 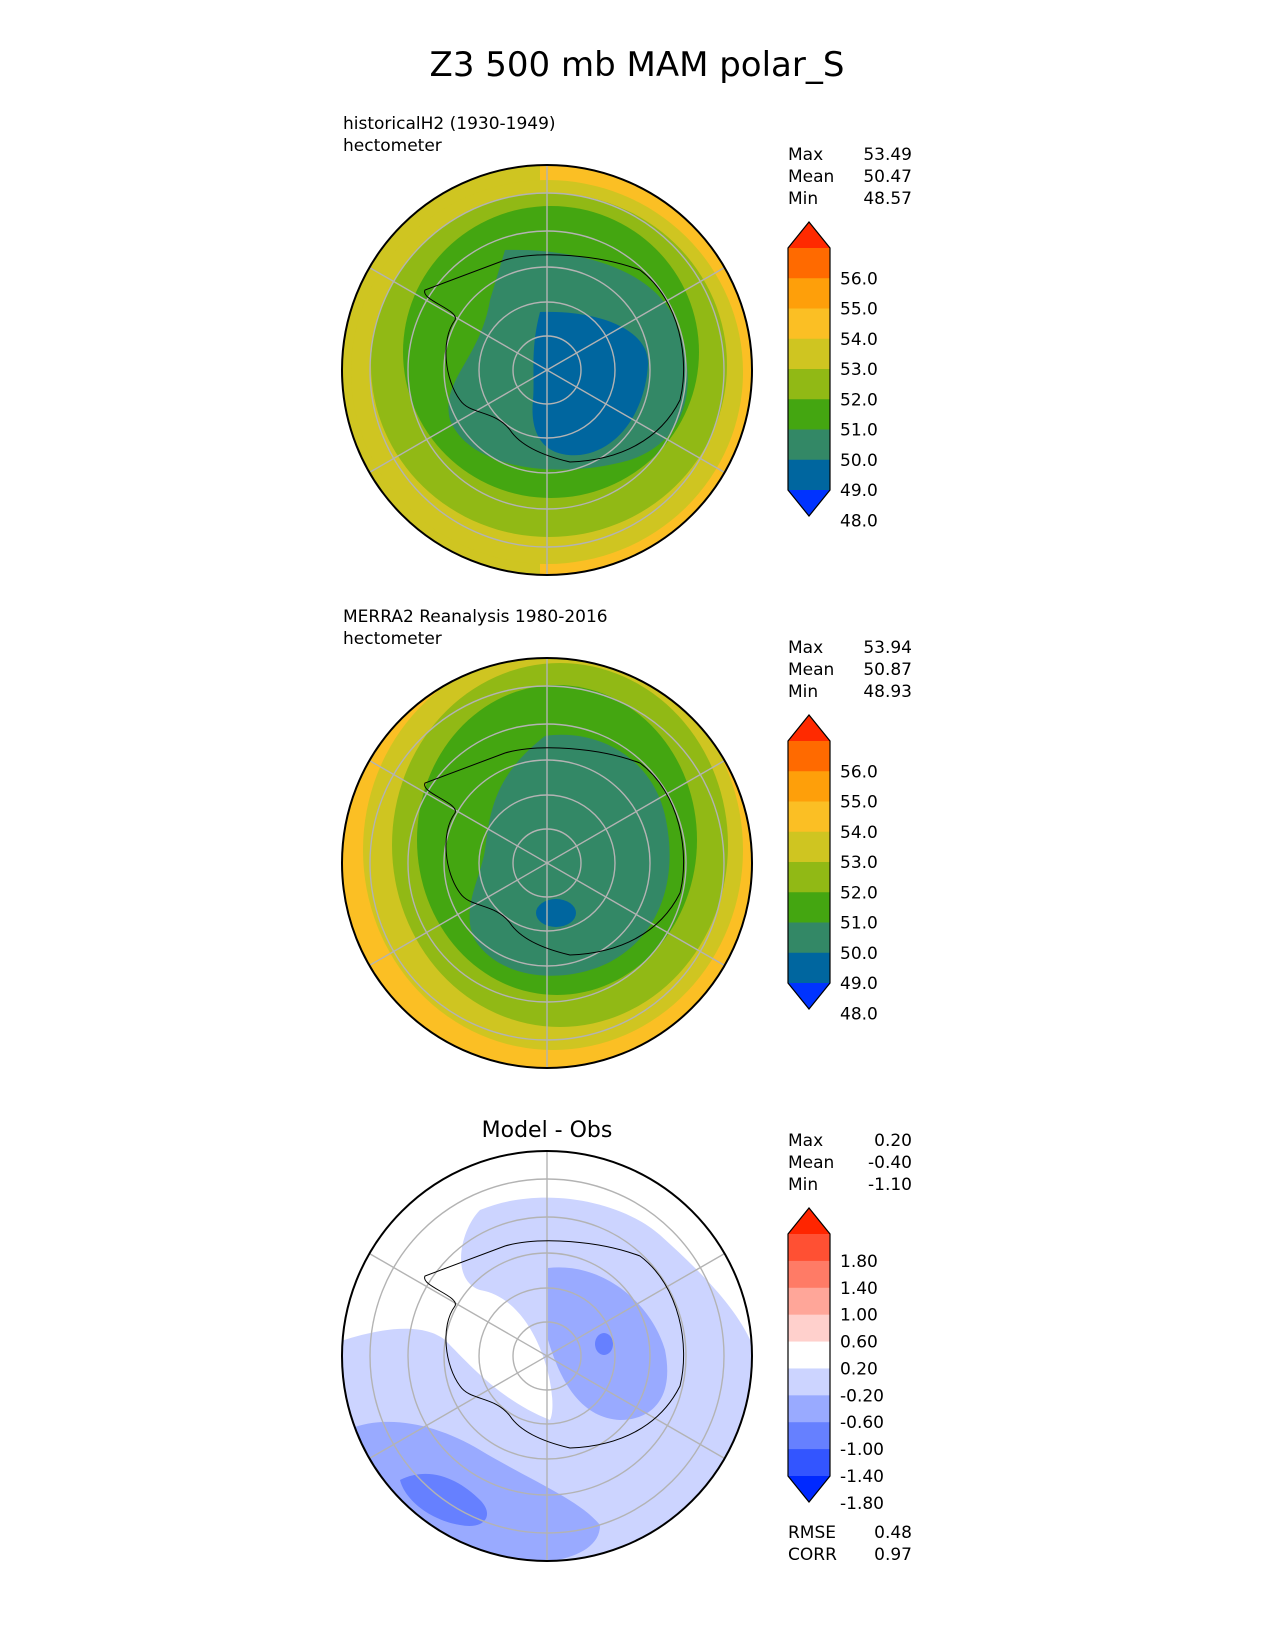 What do you see at coordinates (859, 491) in the screenshot?
I see `colorbar-tick-label: 49.0` at bounding box center [859, 491].